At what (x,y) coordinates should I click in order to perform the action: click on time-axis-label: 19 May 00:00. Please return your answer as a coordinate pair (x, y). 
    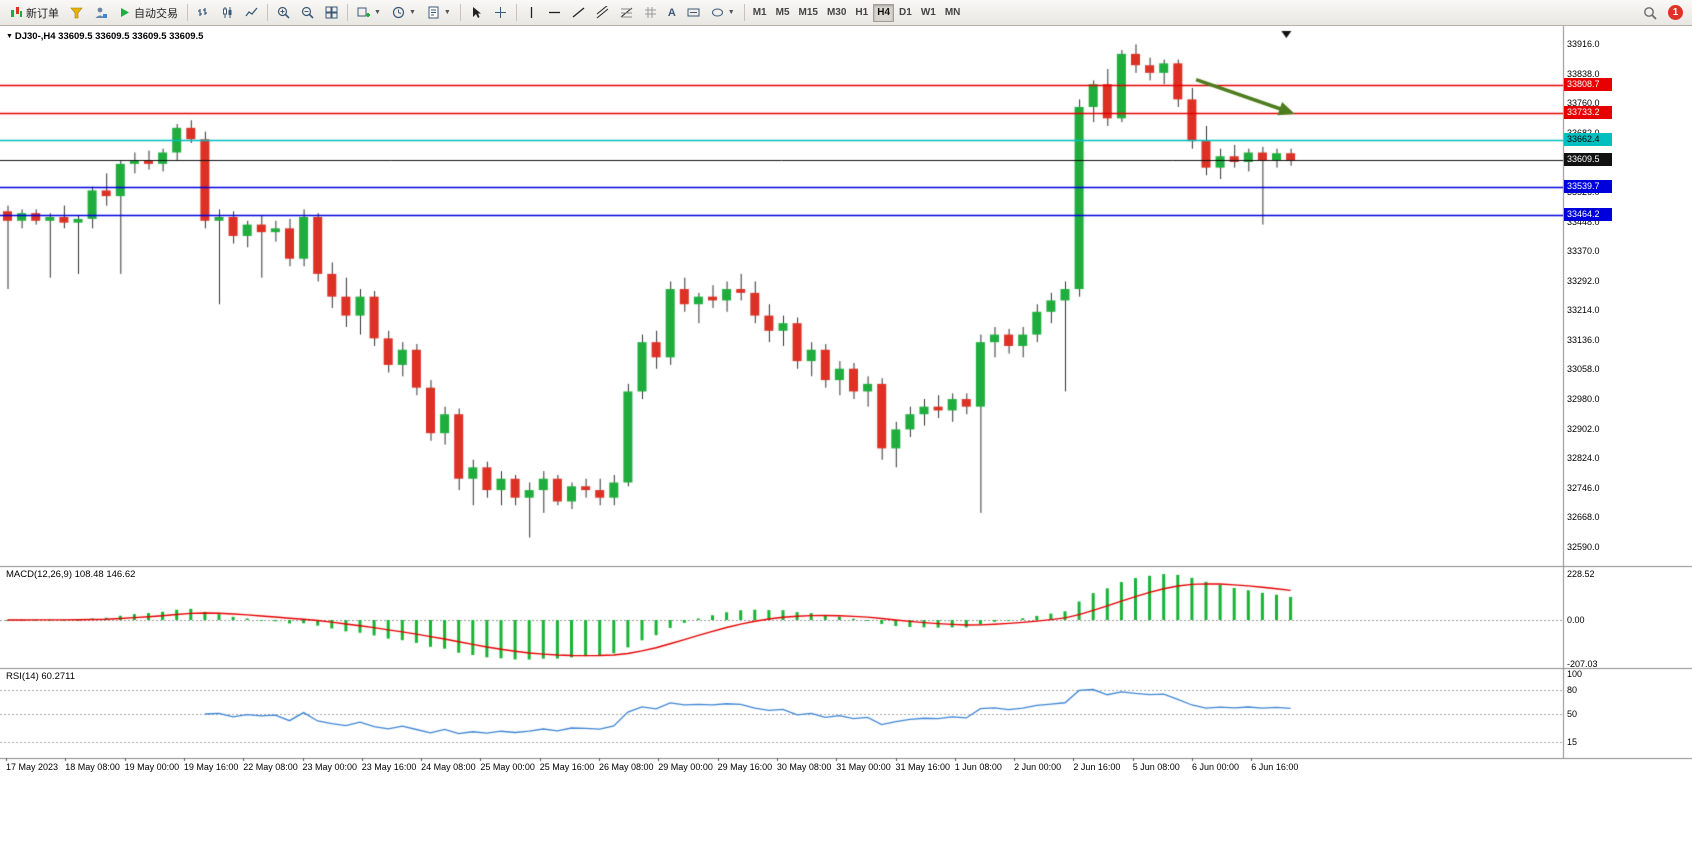
    Looking at the image, I should click on (152, 767).